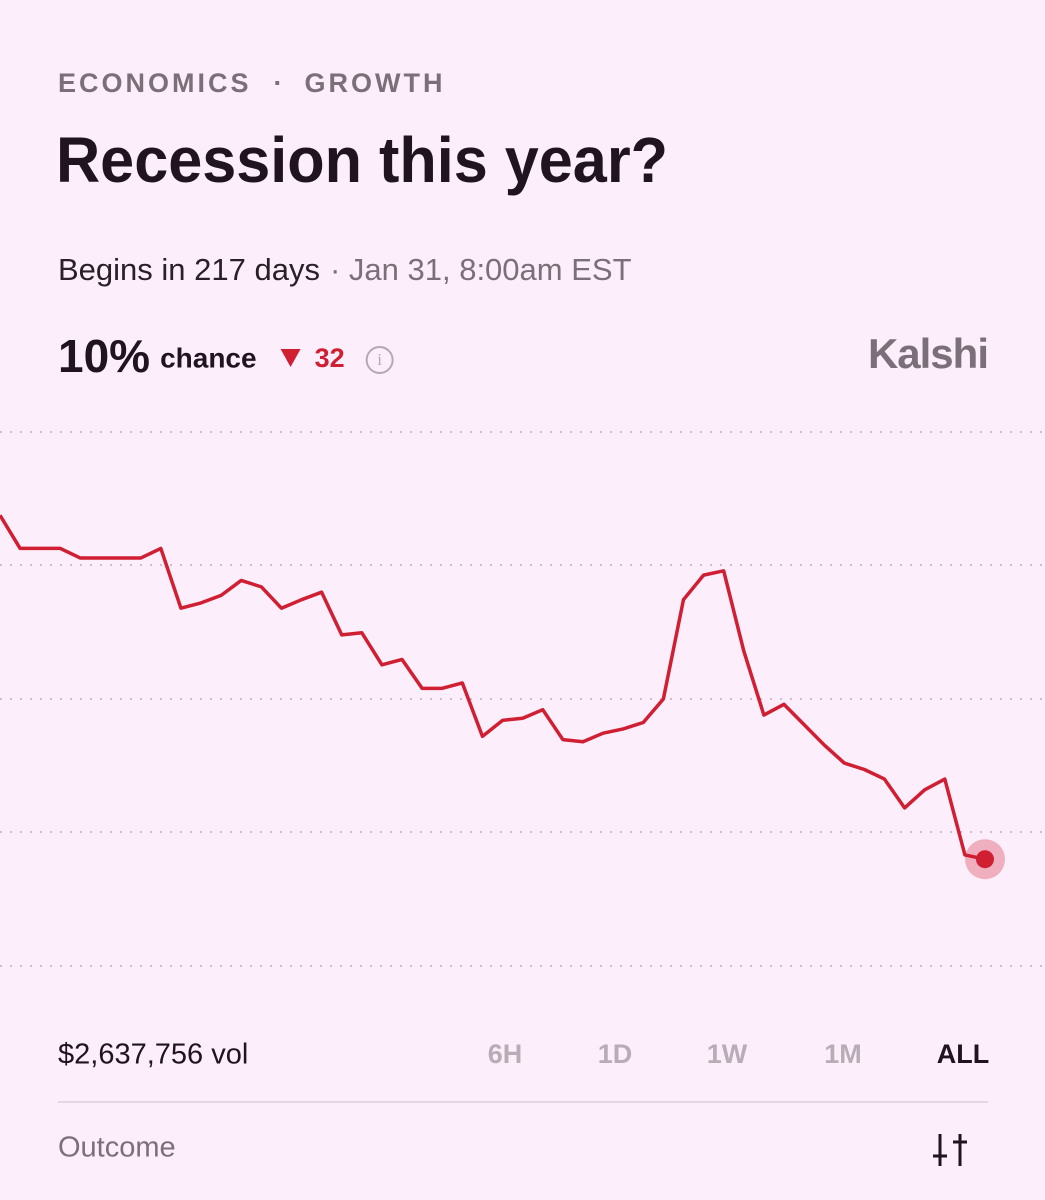  What do you see at coordinates (208, 357) in the screenshot?
I see `chance-label: chance` at bounding box center [208, 357].